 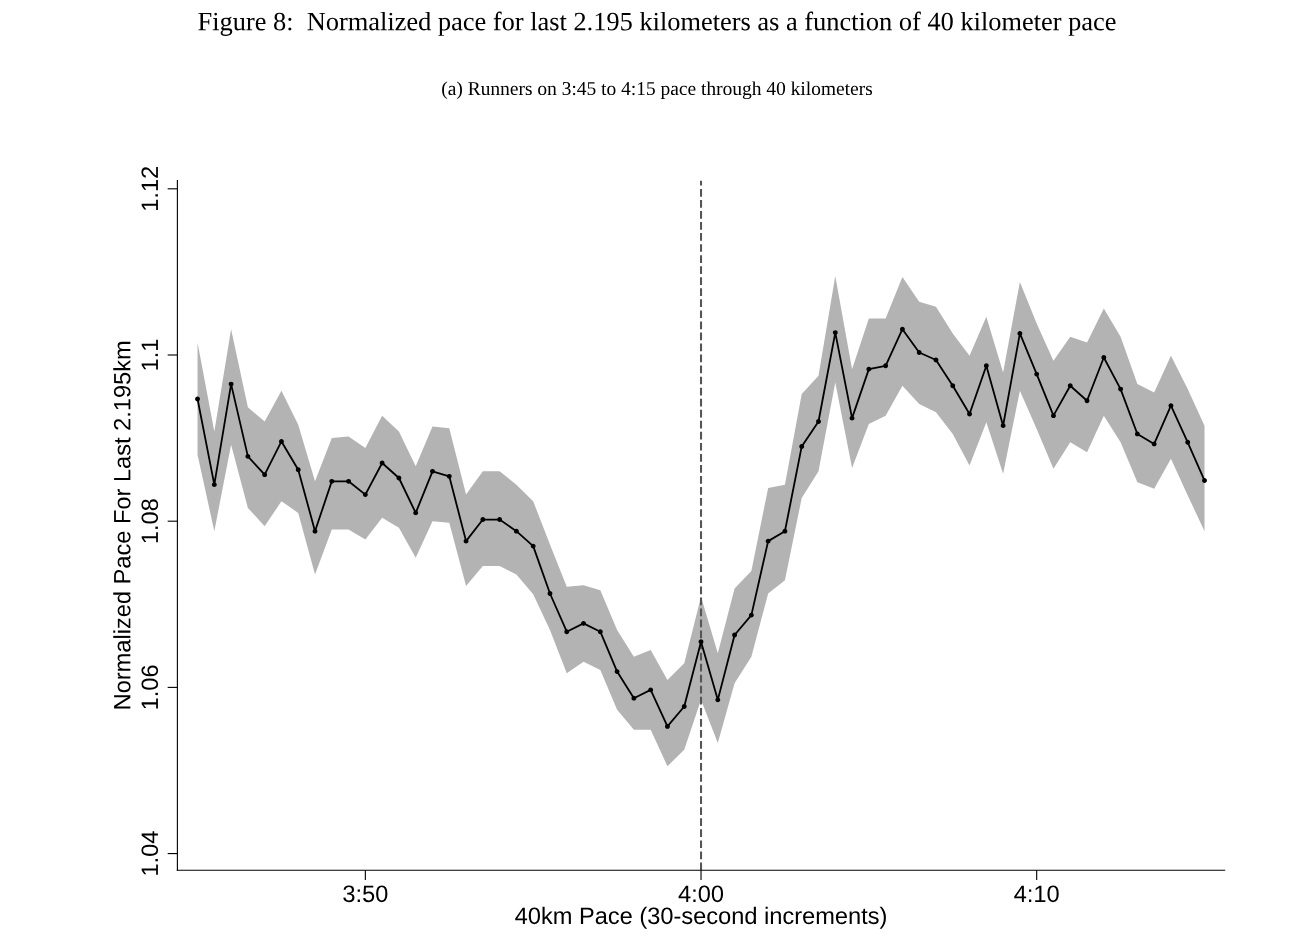 What do you see at coordinates (365, 894) in the screenshot?
I see `x-tick-label: 3:50` at bounding box center [365, 894].